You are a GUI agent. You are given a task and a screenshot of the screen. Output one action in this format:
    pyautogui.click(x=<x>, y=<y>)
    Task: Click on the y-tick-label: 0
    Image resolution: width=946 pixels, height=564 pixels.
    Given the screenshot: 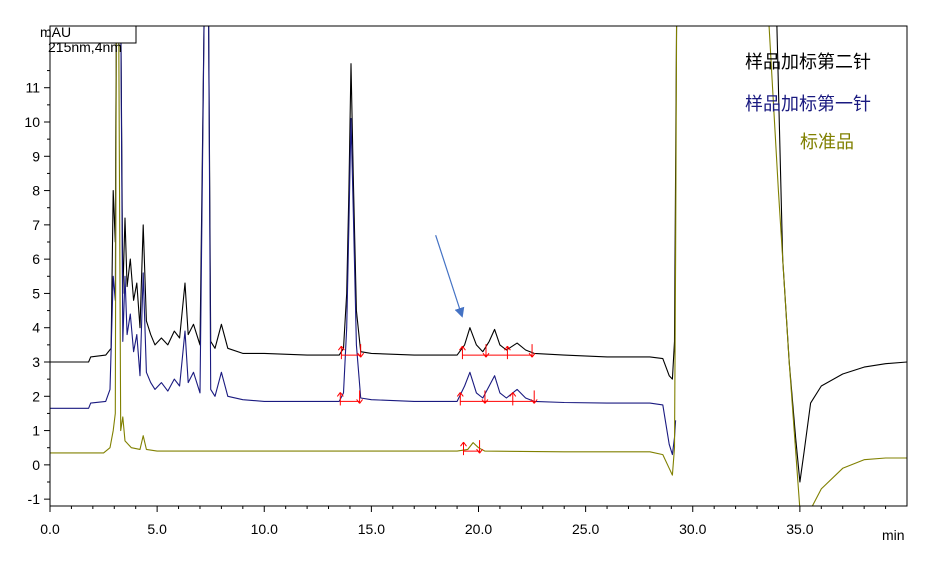 What is the action you would take?
    pyautogui.click(x=36, y=465)
    